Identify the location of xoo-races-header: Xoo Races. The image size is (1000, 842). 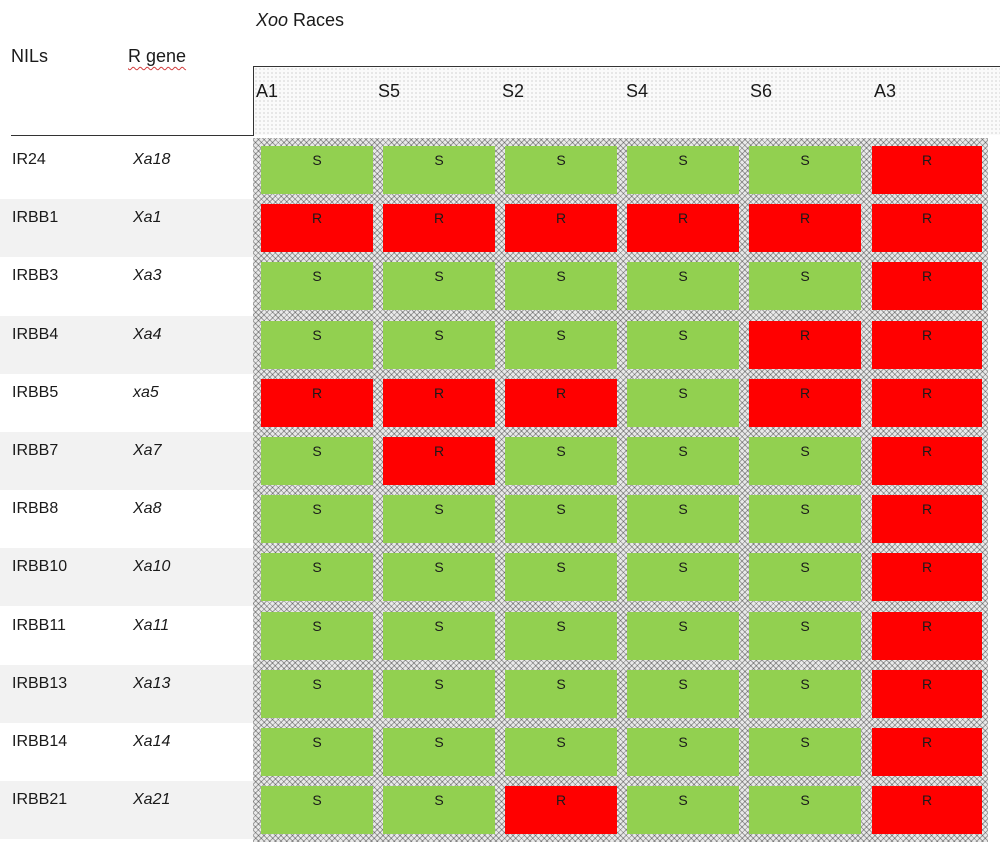
(300, 20).